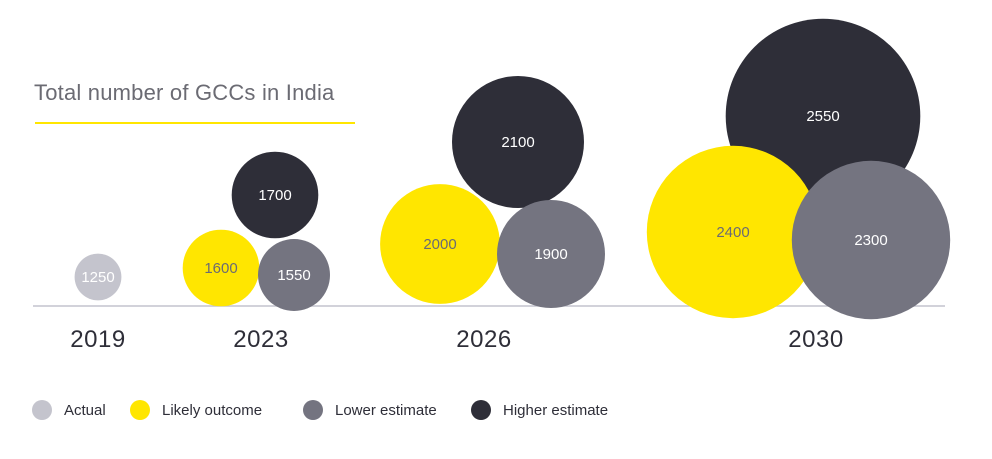  I want to click on legend-swatch-actual, so click(42, 410).